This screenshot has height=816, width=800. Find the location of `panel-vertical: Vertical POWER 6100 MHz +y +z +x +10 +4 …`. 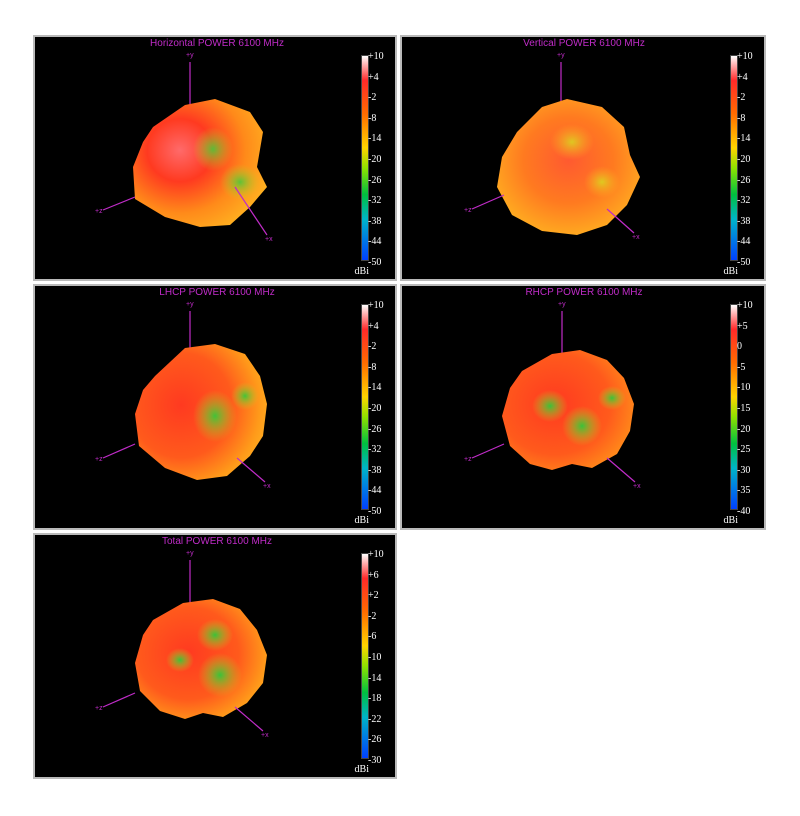

panel-vertical: Vertical POWER 6100 MHz +y +z +x +10 +4 … is located at coordinates (583, 158).